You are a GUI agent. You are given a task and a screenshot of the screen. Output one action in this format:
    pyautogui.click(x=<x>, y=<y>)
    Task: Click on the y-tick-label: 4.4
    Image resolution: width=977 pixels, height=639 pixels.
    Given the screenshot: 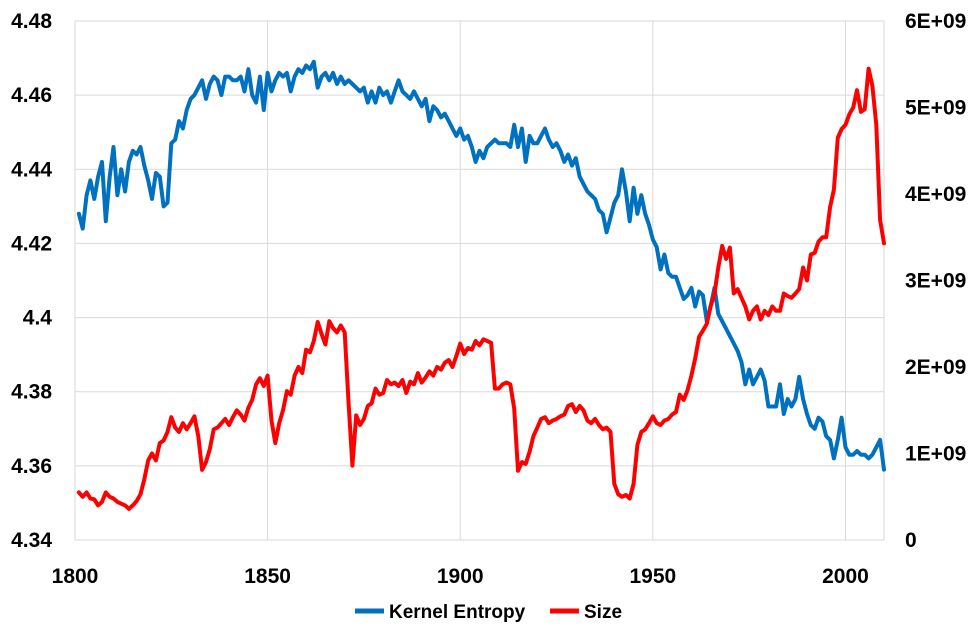 What is the action you would take?
    pyautogui.click(x=38, y=318)
    